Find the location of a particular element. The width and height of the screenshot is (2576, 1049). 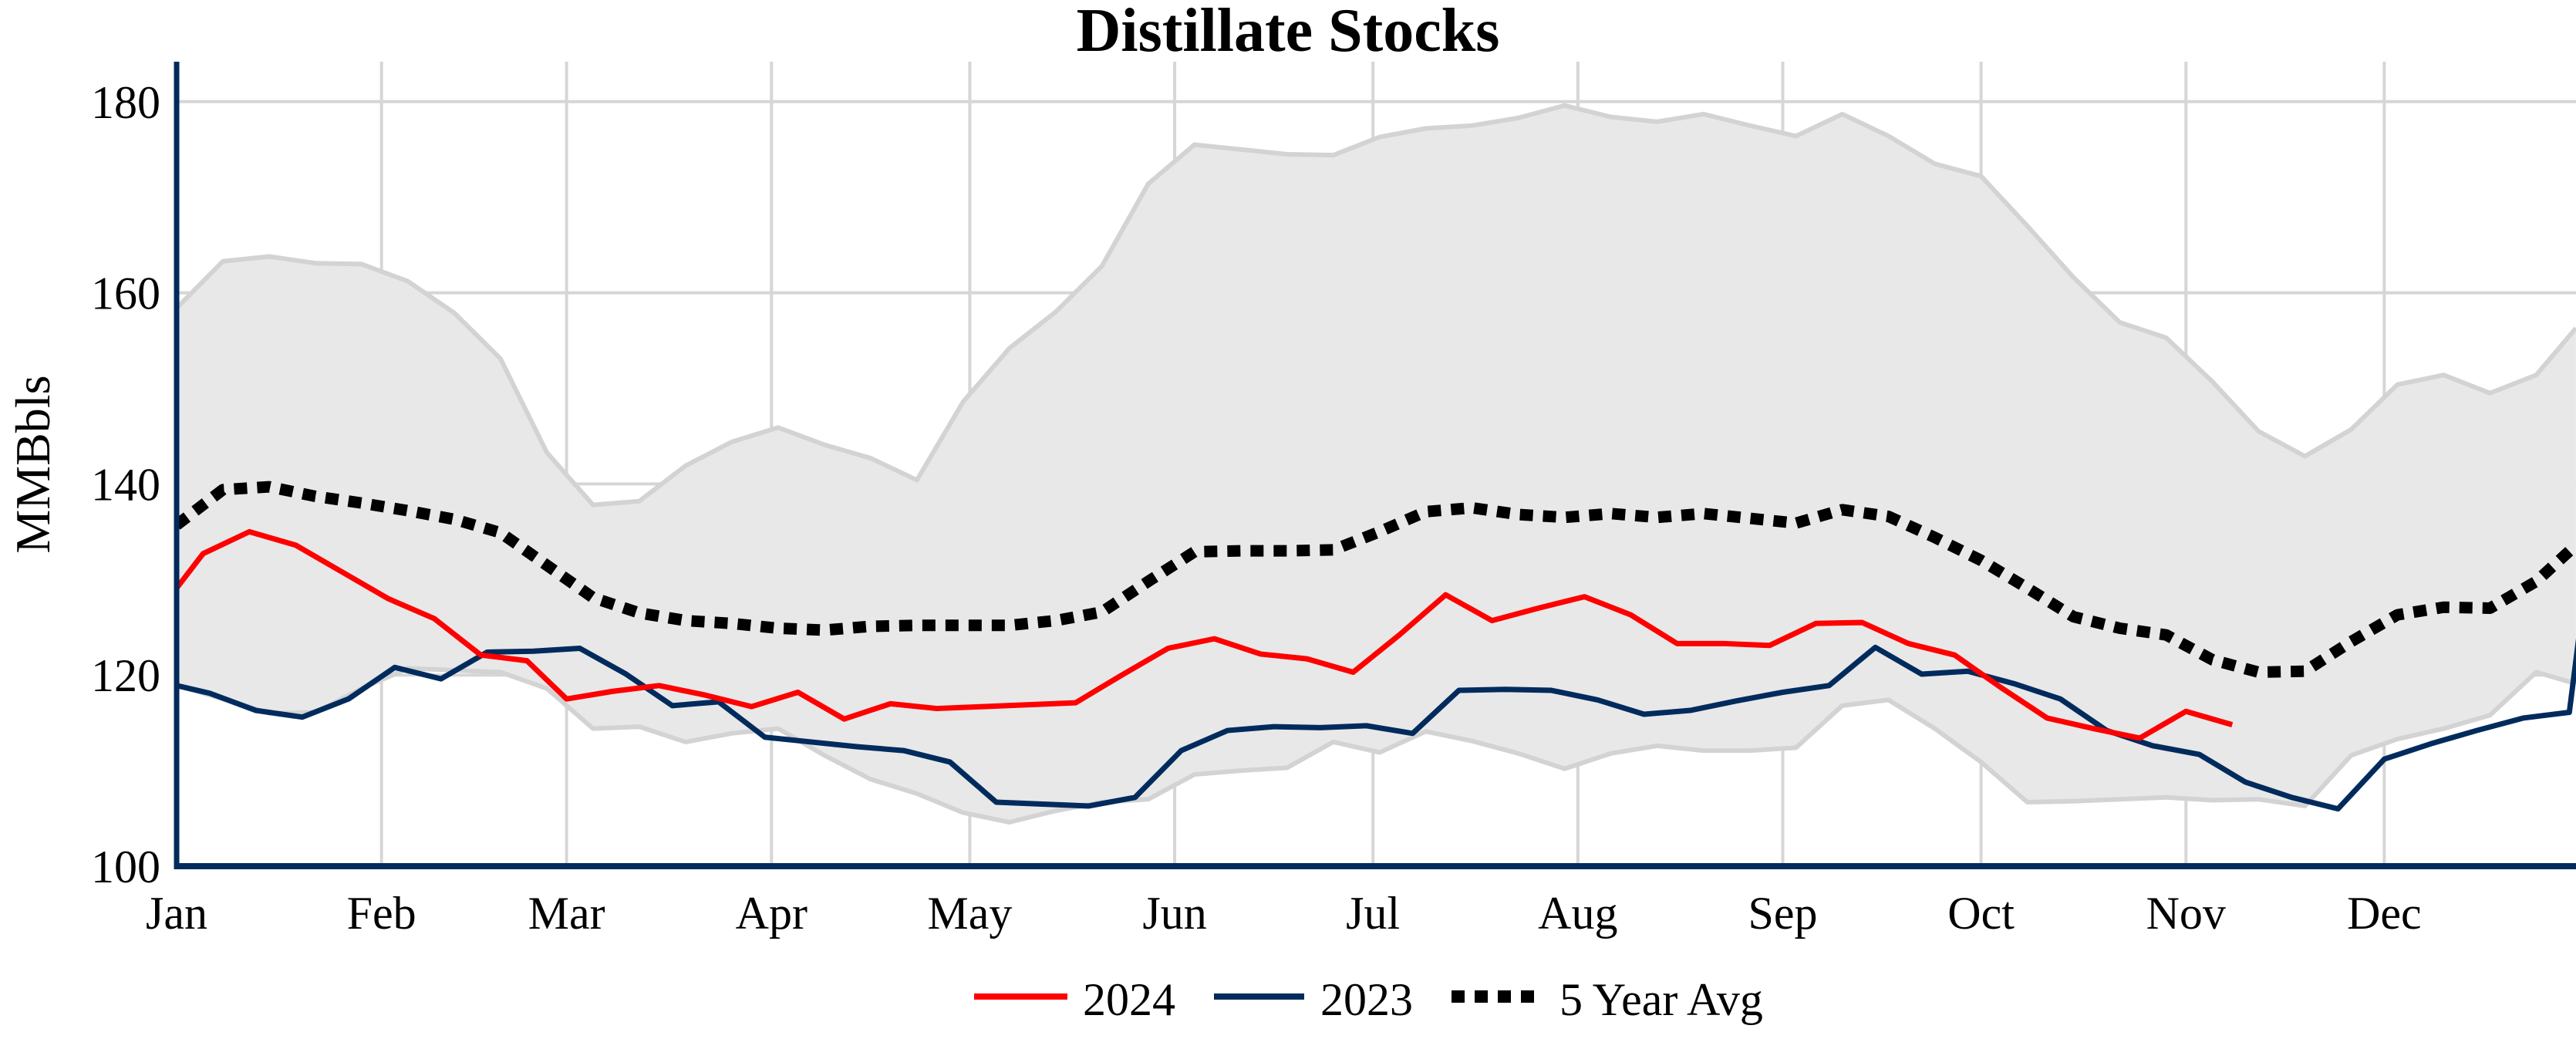

y-tick-labels: 100 120 140 160 180 is located at coordinates (125, 484).